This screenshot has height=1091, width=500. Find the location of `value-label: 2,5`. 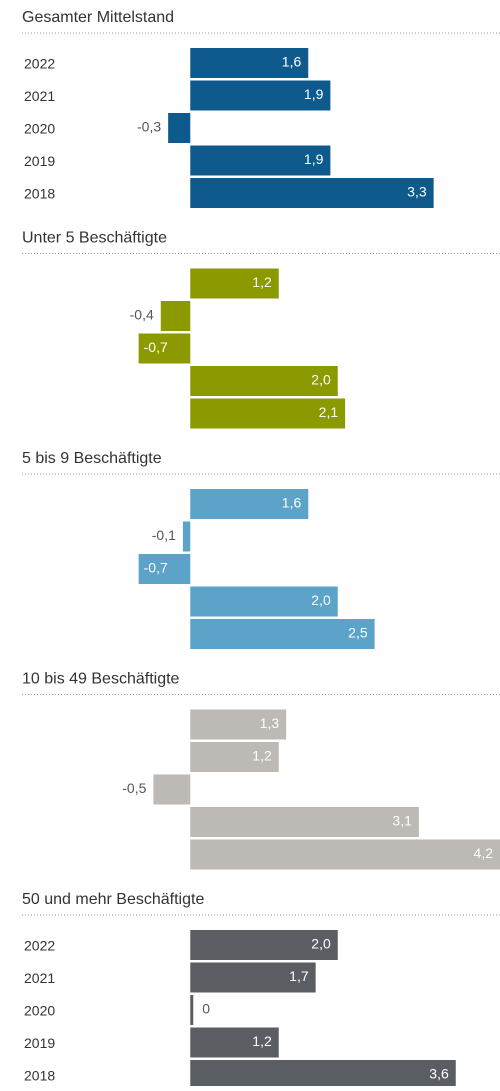

value-label: 2,5 is located at coordinates (358, 633).